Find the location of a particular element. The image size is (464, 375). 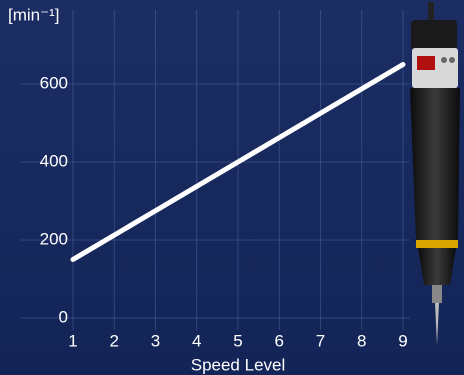

x-tick-label: 3 is located at coordinates (155, 340).